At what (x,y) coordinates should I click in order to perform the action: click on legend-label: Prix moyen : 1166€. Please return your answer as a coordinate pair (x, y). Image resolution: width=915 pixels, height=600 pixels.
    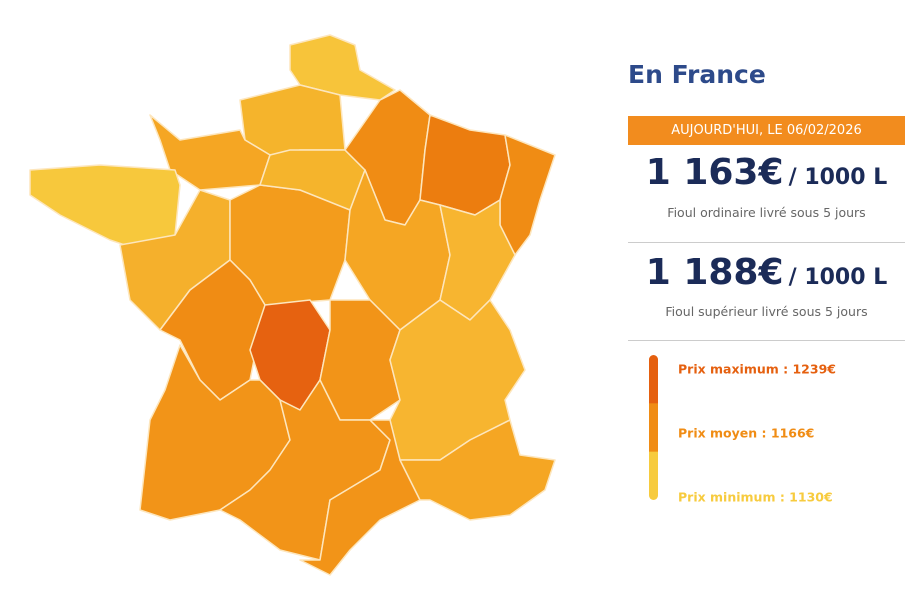
    Looking at the image, I should click on (746, 433).